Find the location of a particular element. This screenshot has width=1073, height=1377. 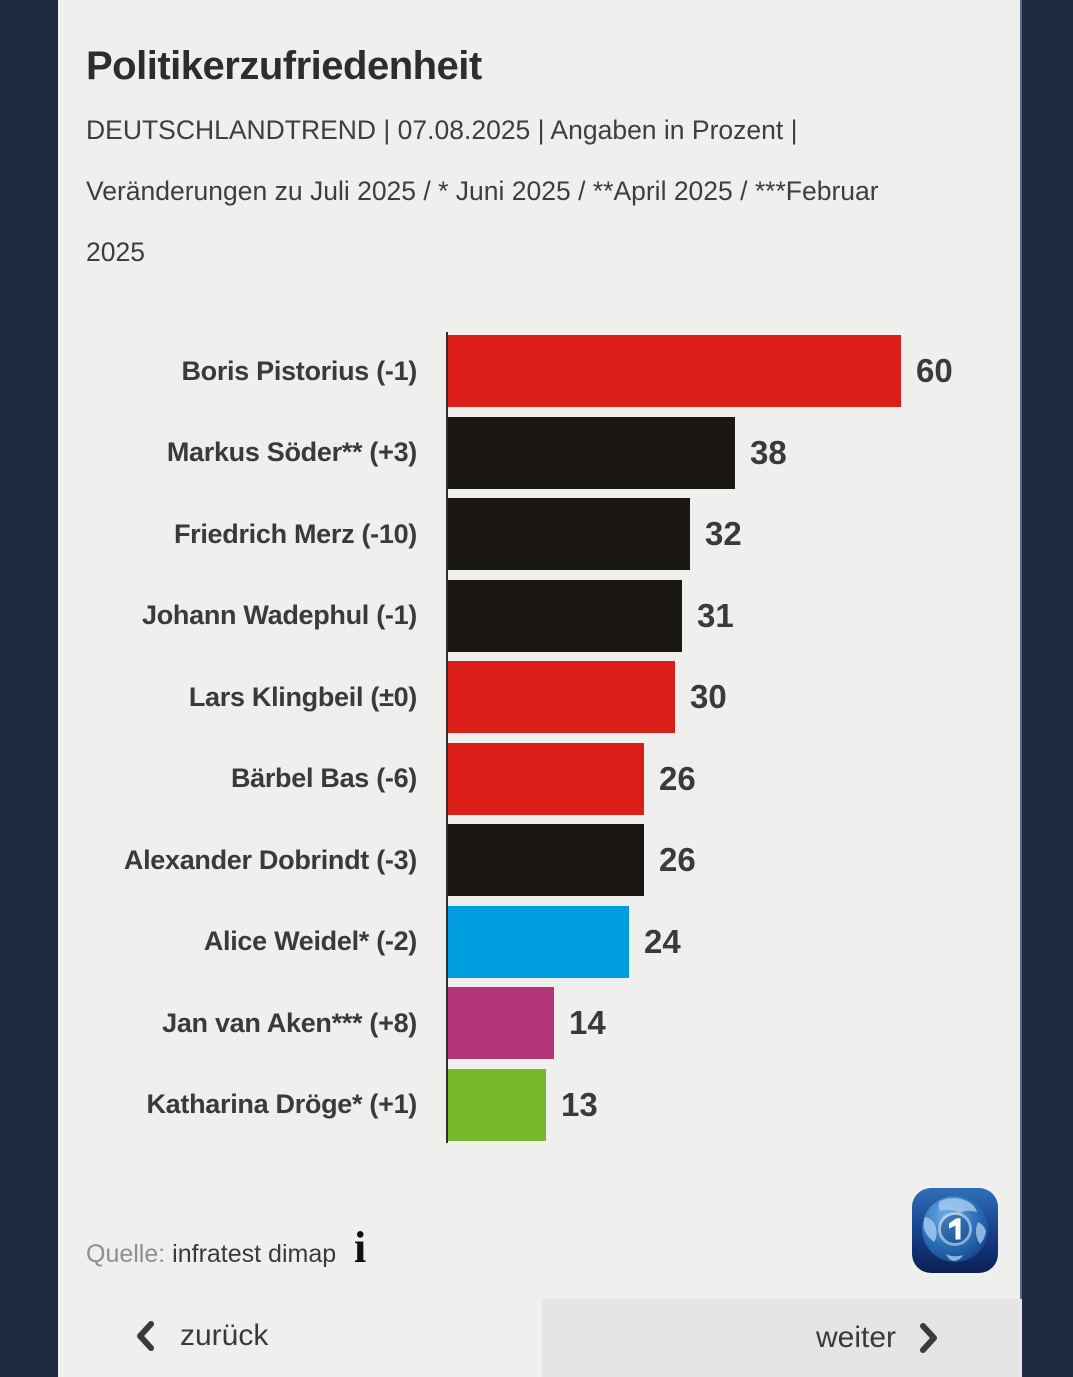

chart-row: Markus Söder** (+3) 38 is located at coordinates (540, 452).